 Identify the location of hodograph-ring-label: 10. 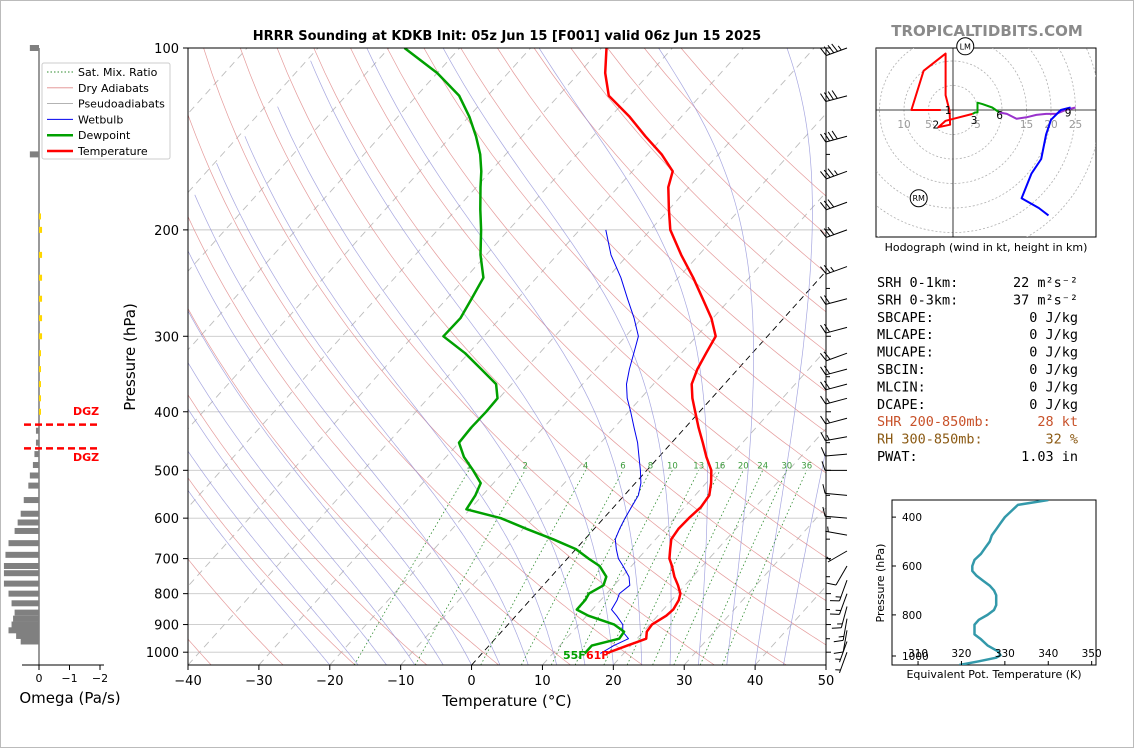
(903, 125).